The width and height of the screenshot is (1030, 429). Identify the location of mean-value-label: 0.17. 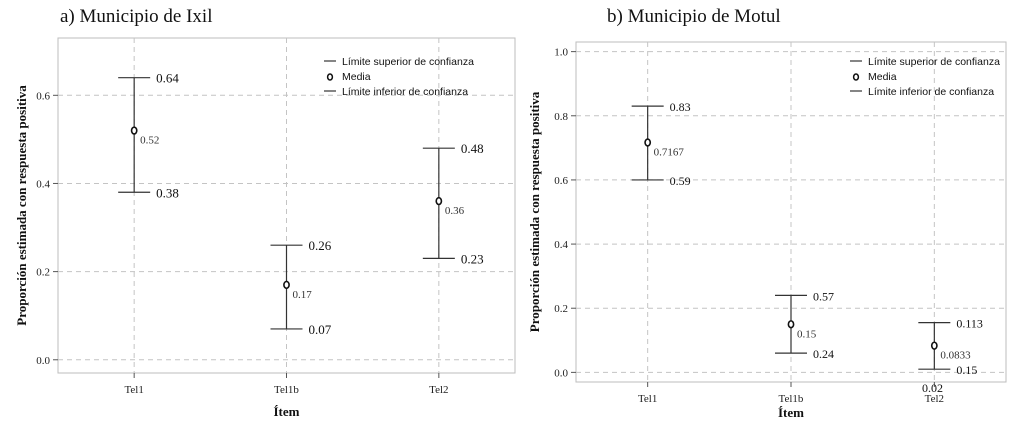
(303, 295).